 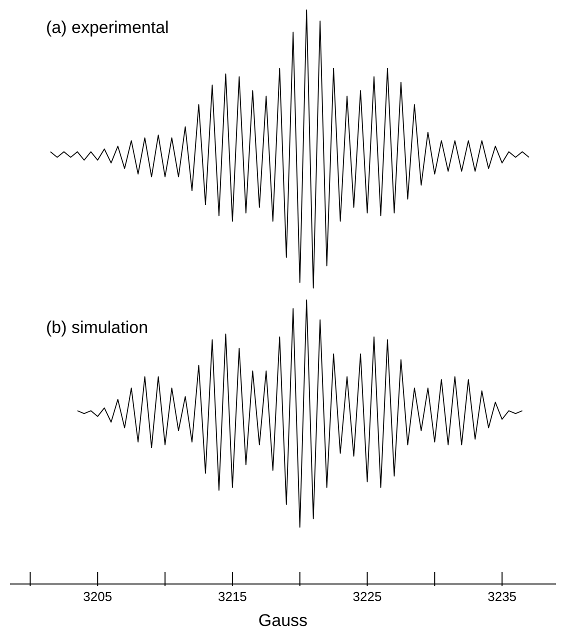 What do you see at coordinates (97, 596) in the screenshot?
I see `x-tick-label: 3205` at bounding box center [97, 596].